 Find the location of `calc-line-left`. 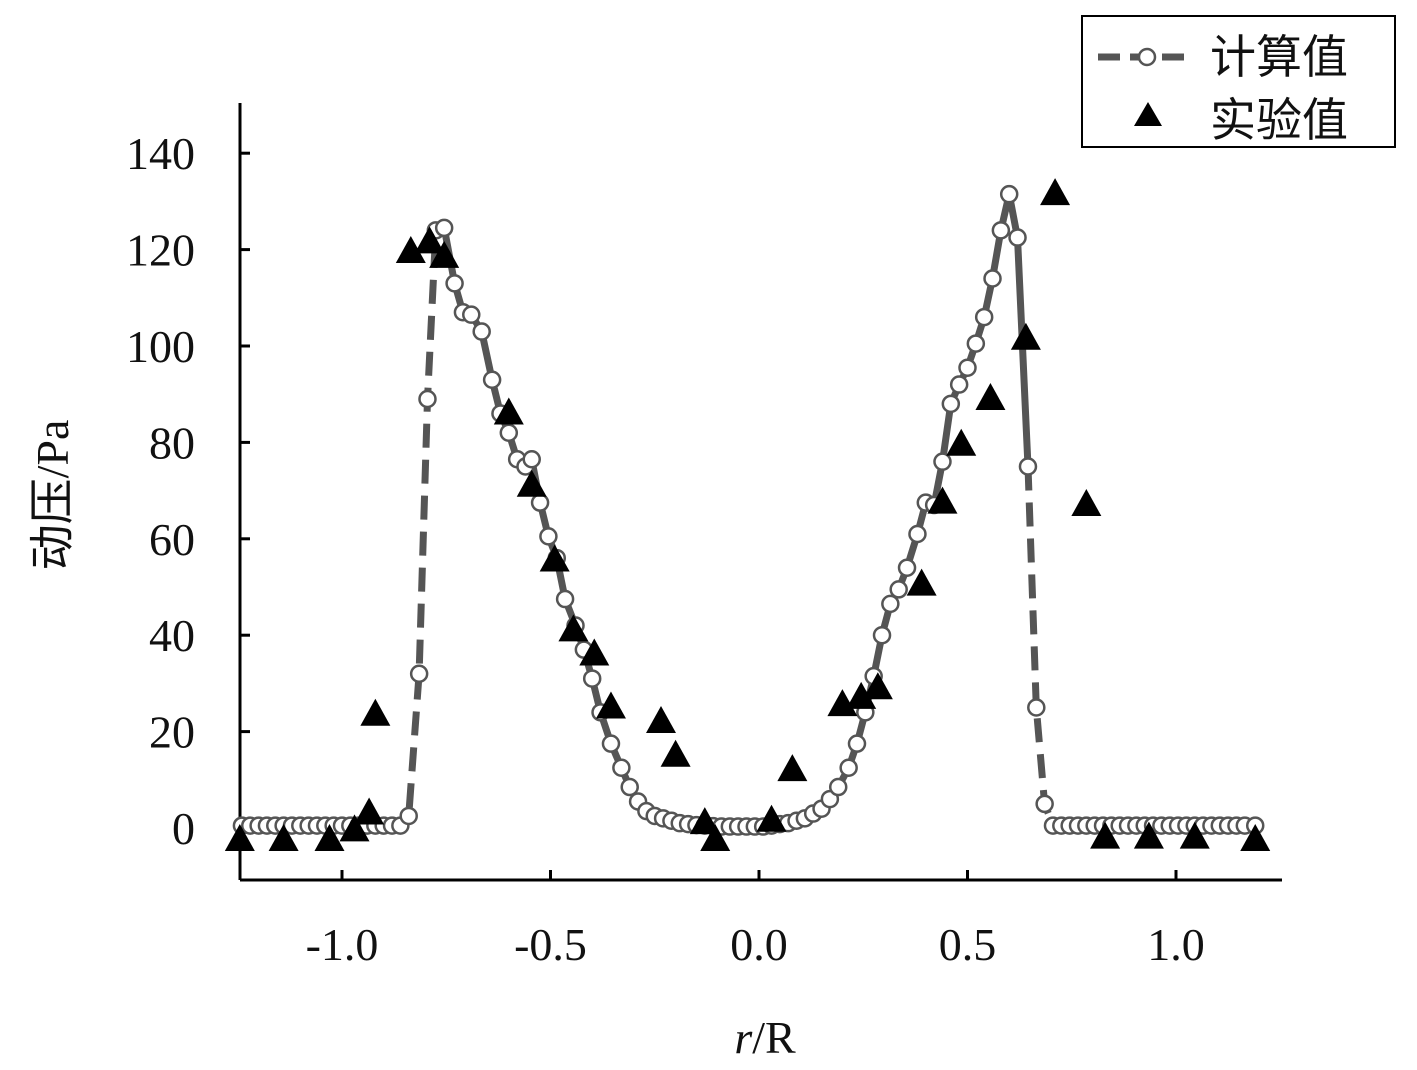

calc-line-left is located at coordinates (343, 527).